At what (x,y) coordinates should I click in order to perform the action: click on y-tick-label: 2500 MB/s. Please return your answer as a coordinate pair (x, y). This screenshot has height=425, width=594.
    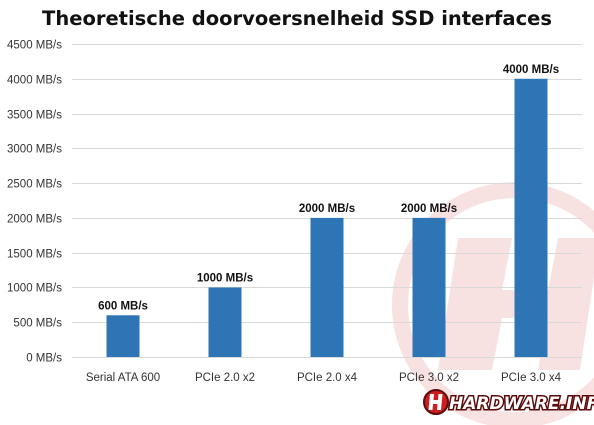
    Looking at the image, I should click on (34, 185).